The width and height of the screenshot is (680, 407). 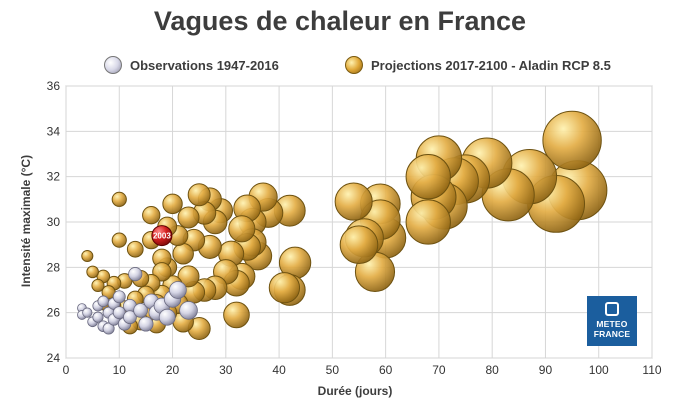 I want to click on y-tick-label: 32, so click(x=54, y=177).